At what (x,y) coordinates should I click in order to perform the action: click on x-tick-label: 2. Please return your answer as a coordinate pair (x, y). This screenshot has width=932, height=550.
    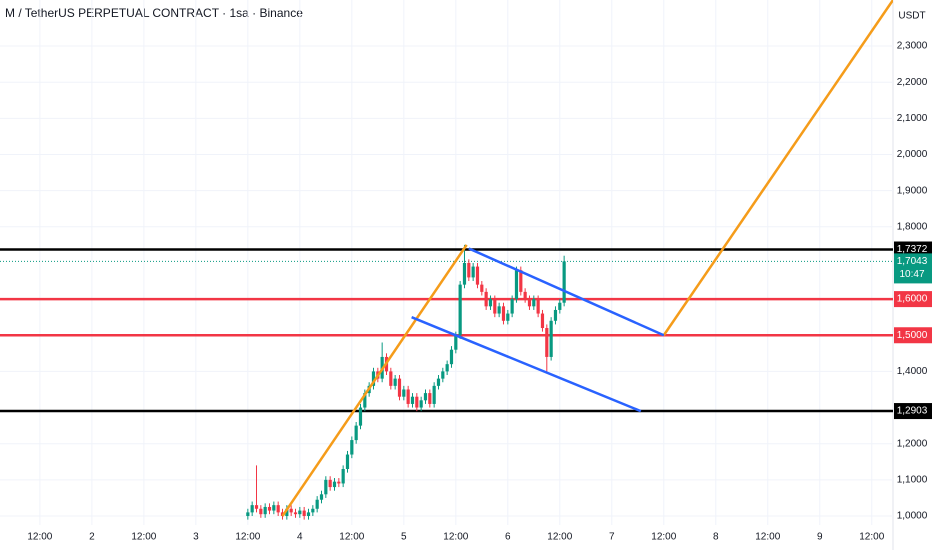
    Looking at the image, I should click on (92, 537).